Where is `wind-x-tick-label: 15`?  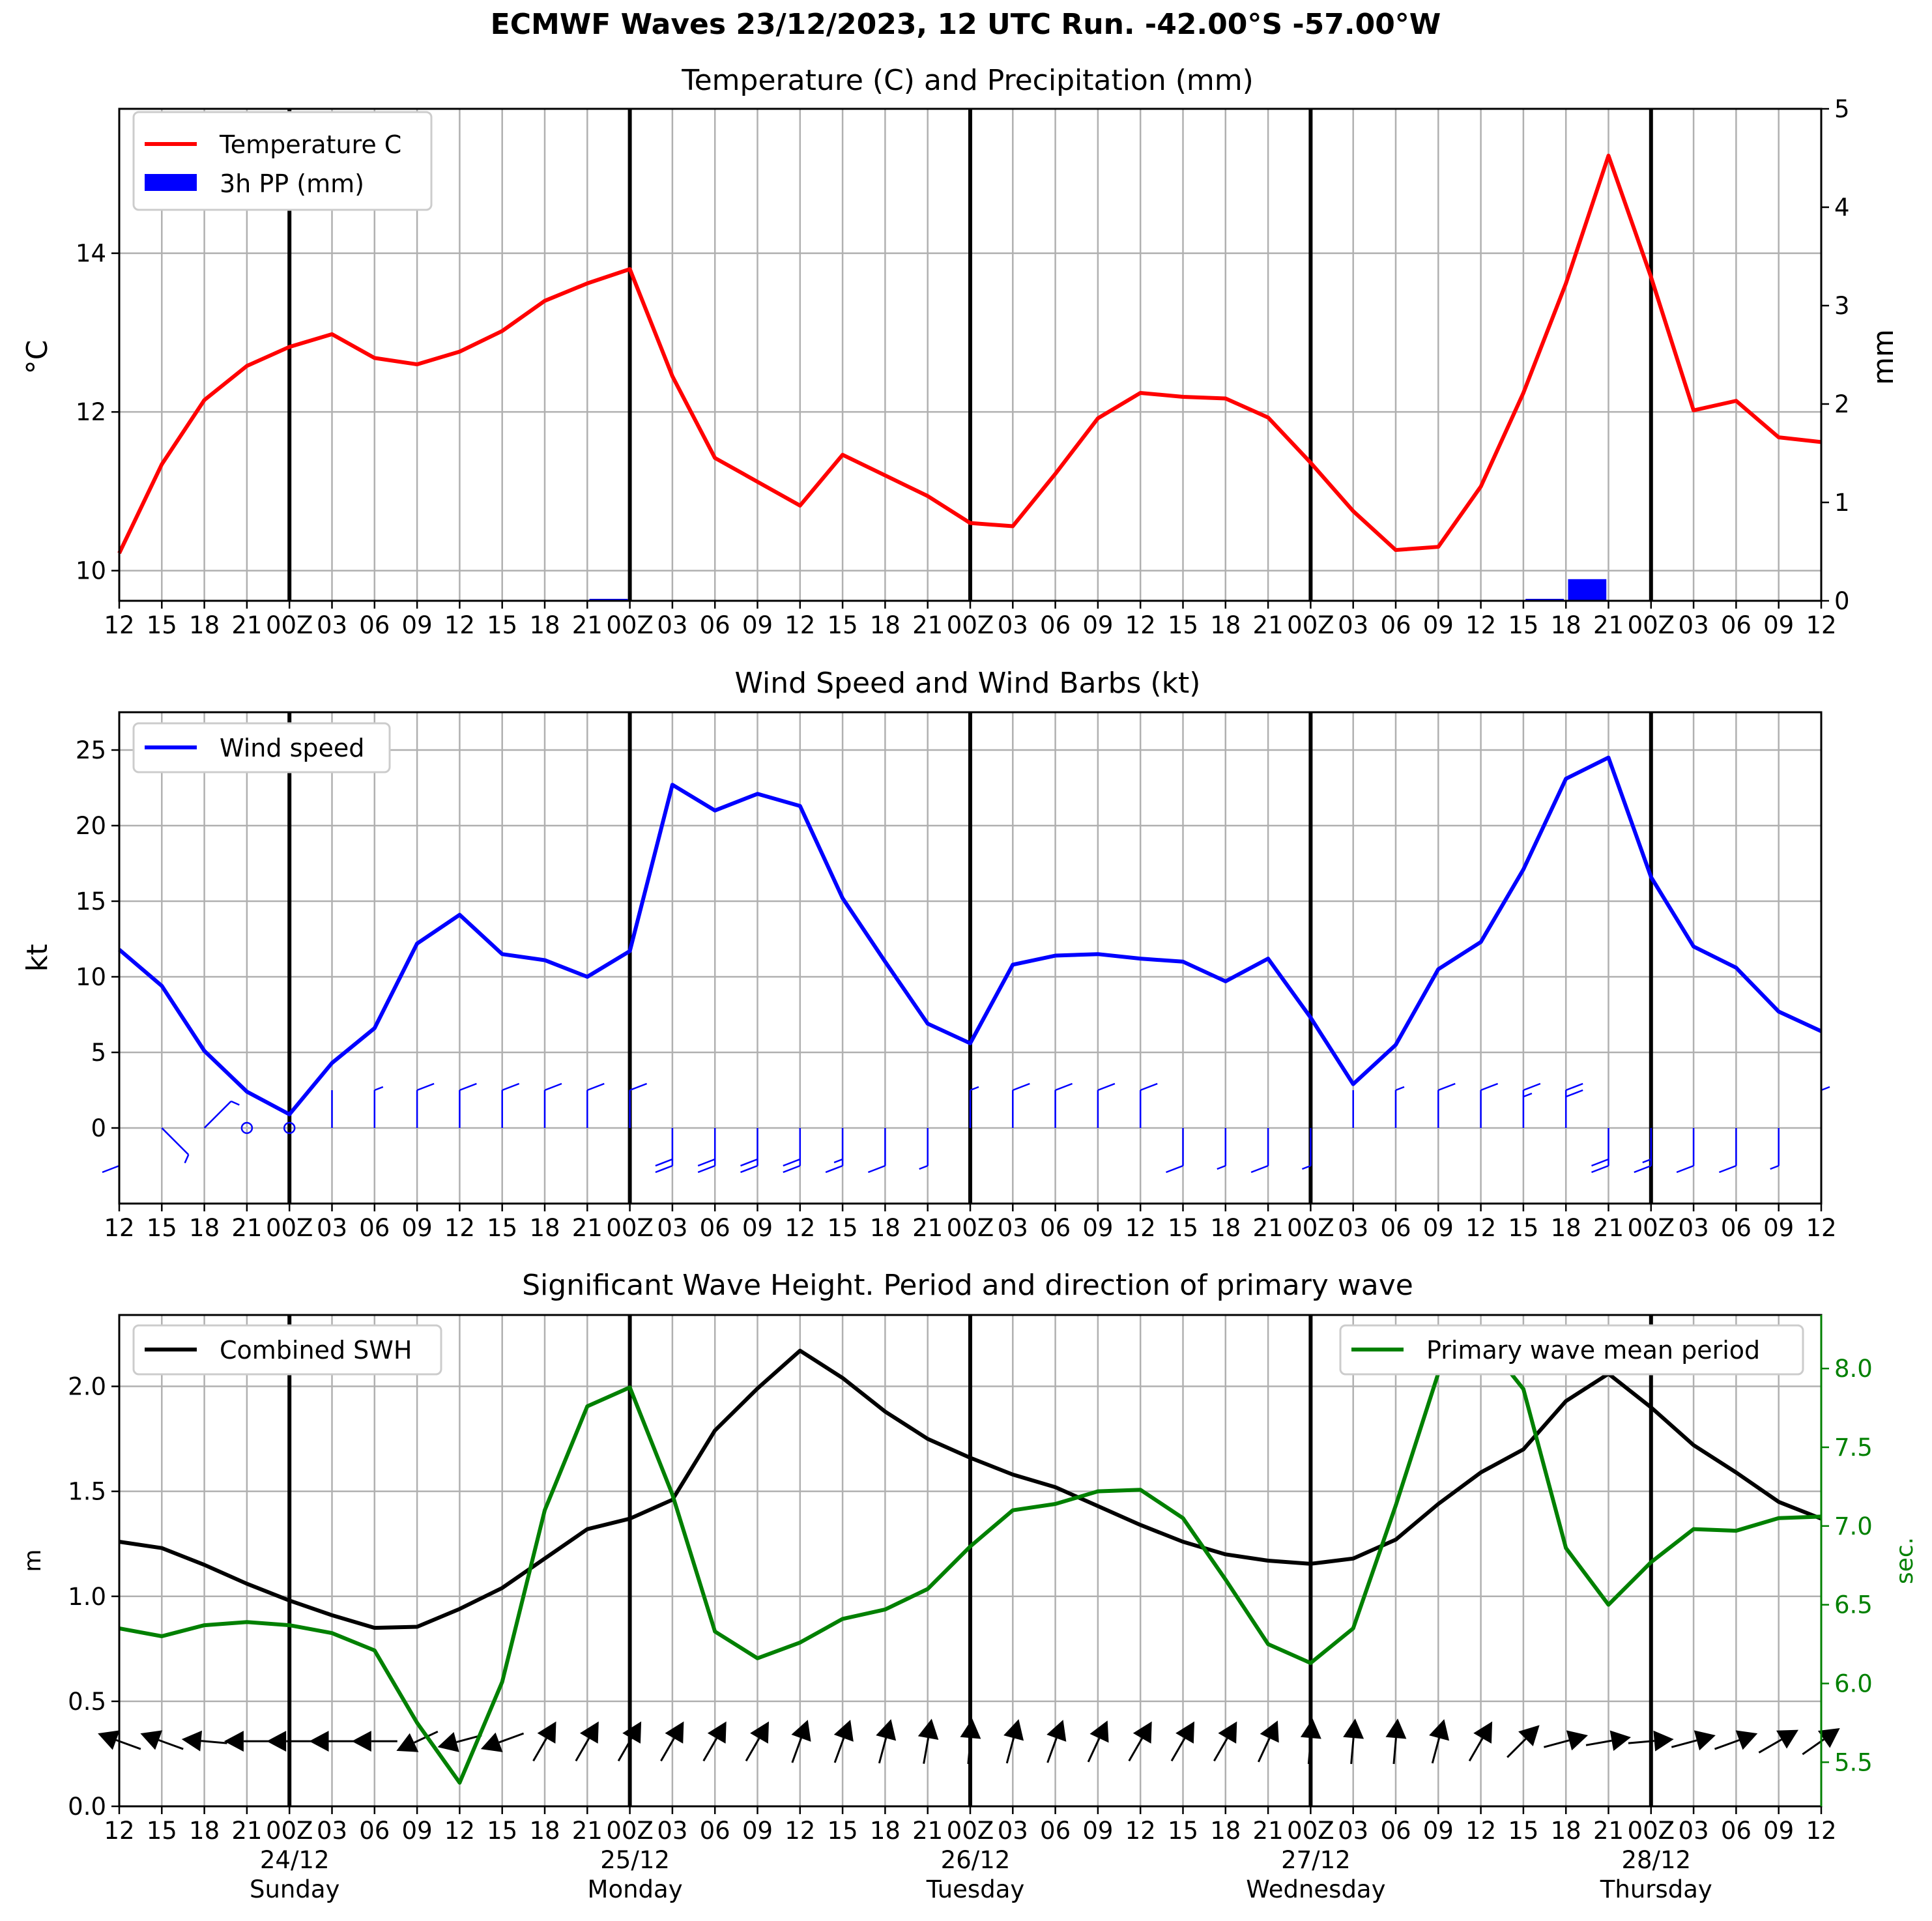 wind-x-tick-label: 15 is located at coordinates (843, 1228).